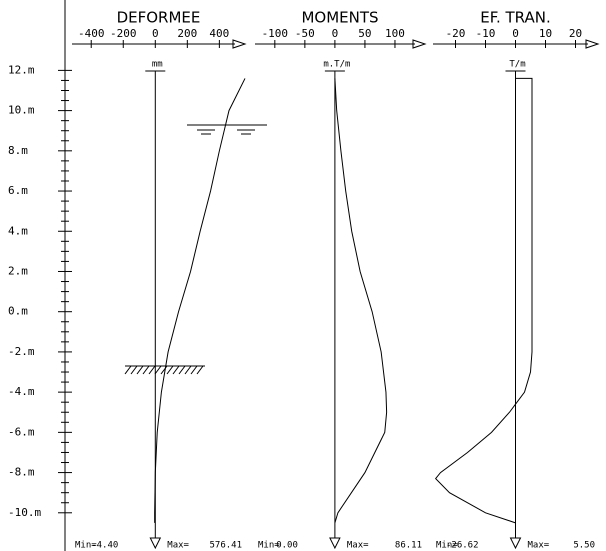  Describe the element at coordinates (18, 150) in the screenshot. I see `y-tick-label: 8.m` at that location.